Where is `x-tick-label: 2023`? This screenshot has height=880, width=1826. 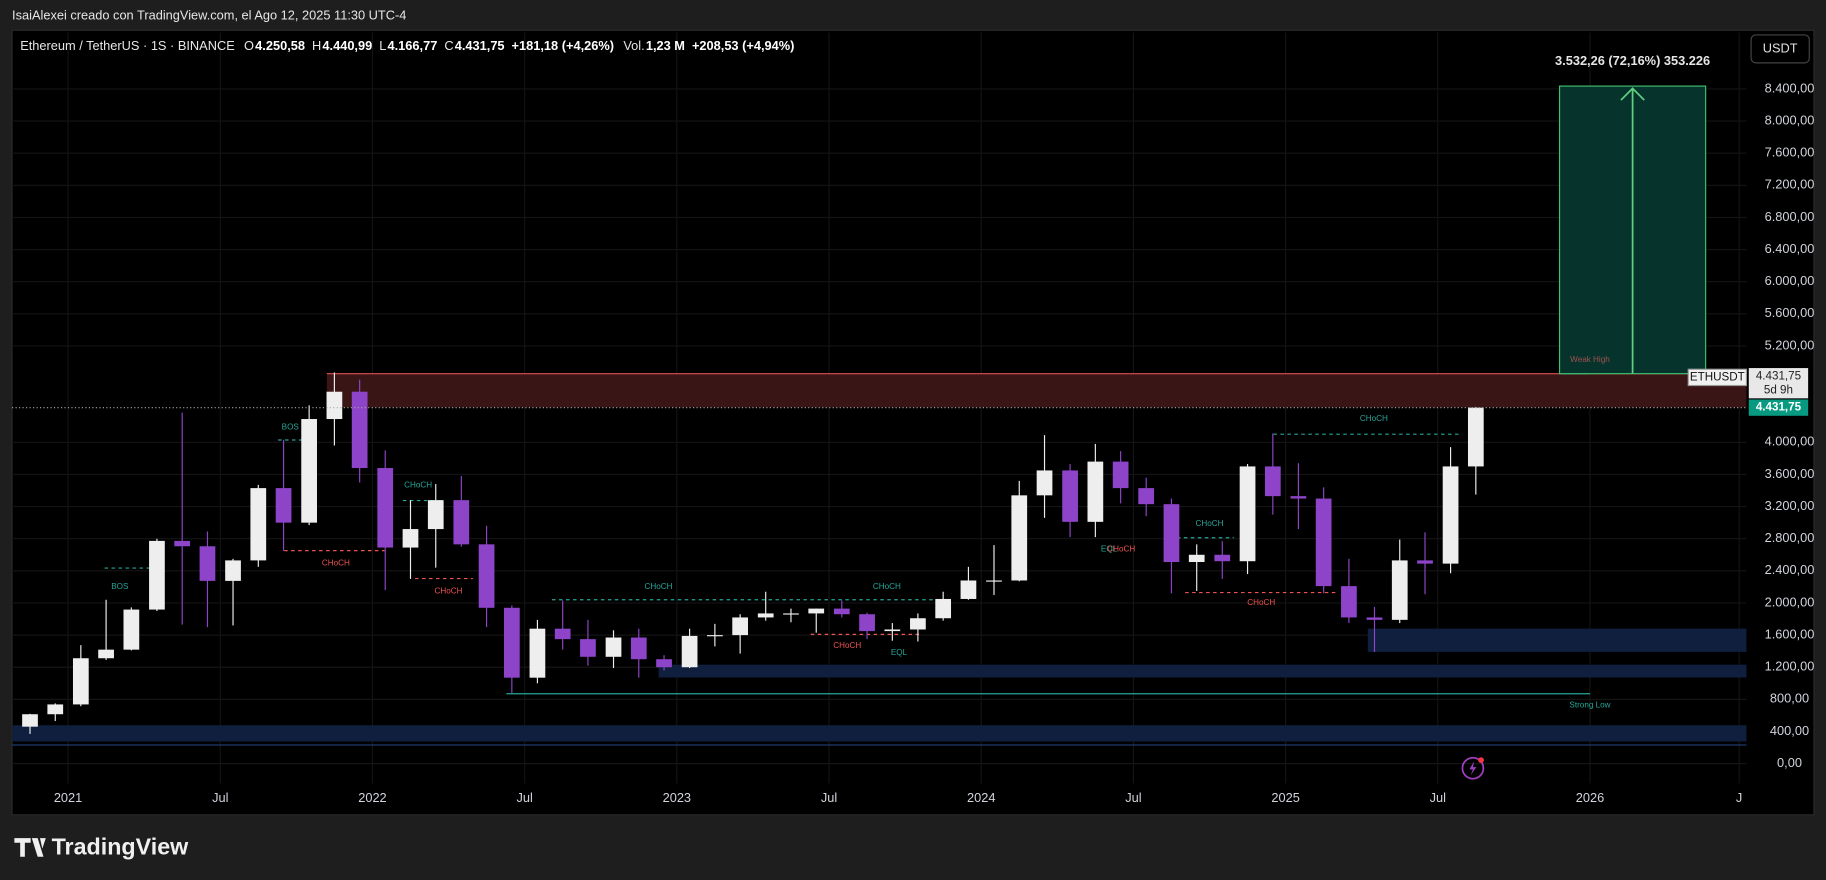
x-tick-label: 2023 is located at coordinates (677, 797).